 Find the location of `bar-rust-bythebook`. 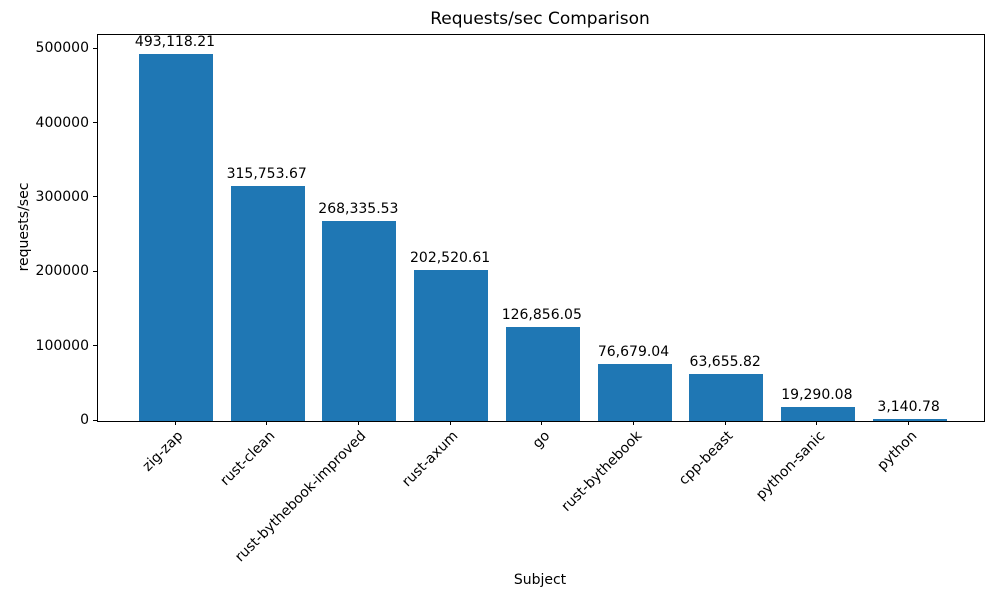

bar-rust-bythebook is located at coordinates (634, 392).